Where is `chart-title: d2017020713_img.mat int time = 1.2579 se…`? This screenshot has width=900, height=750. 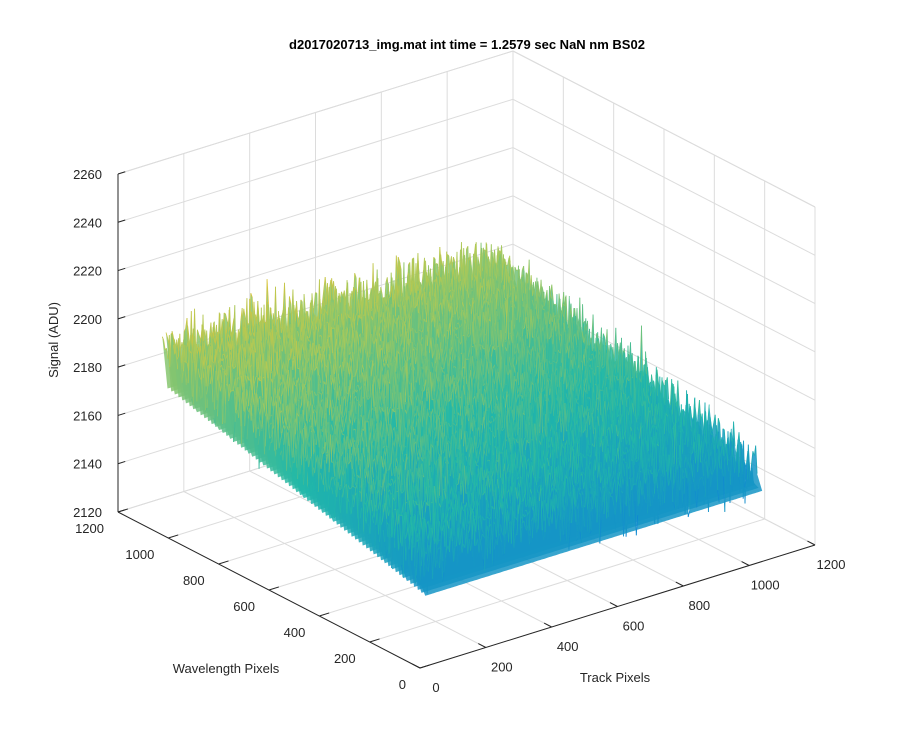 chart-title: d2017020713_img.mat int time = 1.2579 se… is located at coordinates (467, 44).